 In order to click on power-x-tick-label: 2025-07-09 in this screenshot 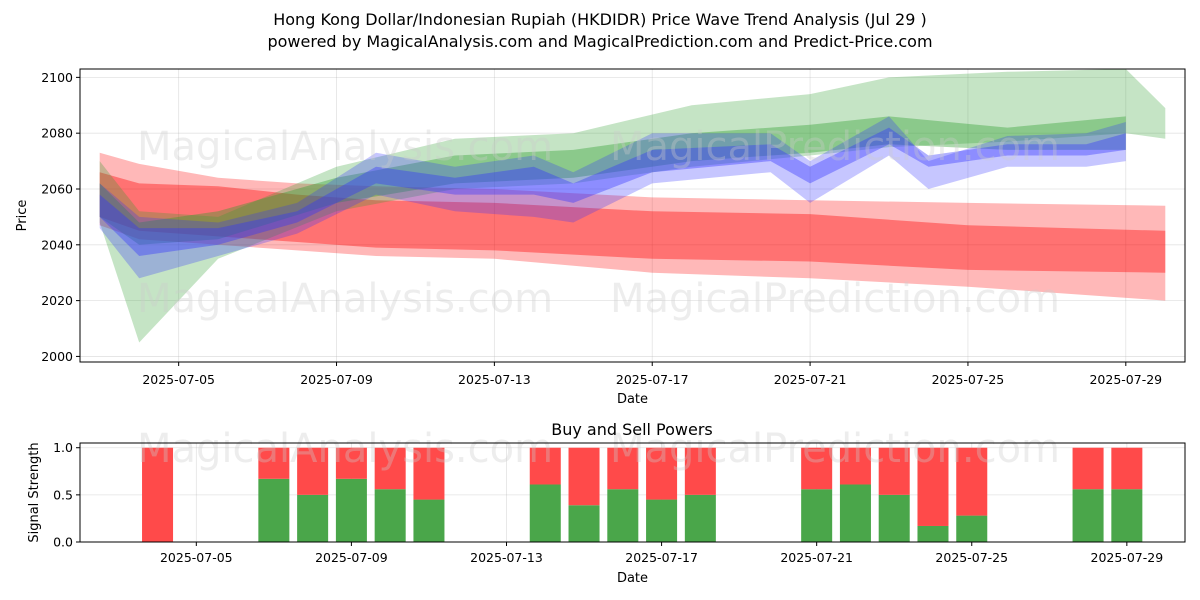, I will do `click(351, 557)`.